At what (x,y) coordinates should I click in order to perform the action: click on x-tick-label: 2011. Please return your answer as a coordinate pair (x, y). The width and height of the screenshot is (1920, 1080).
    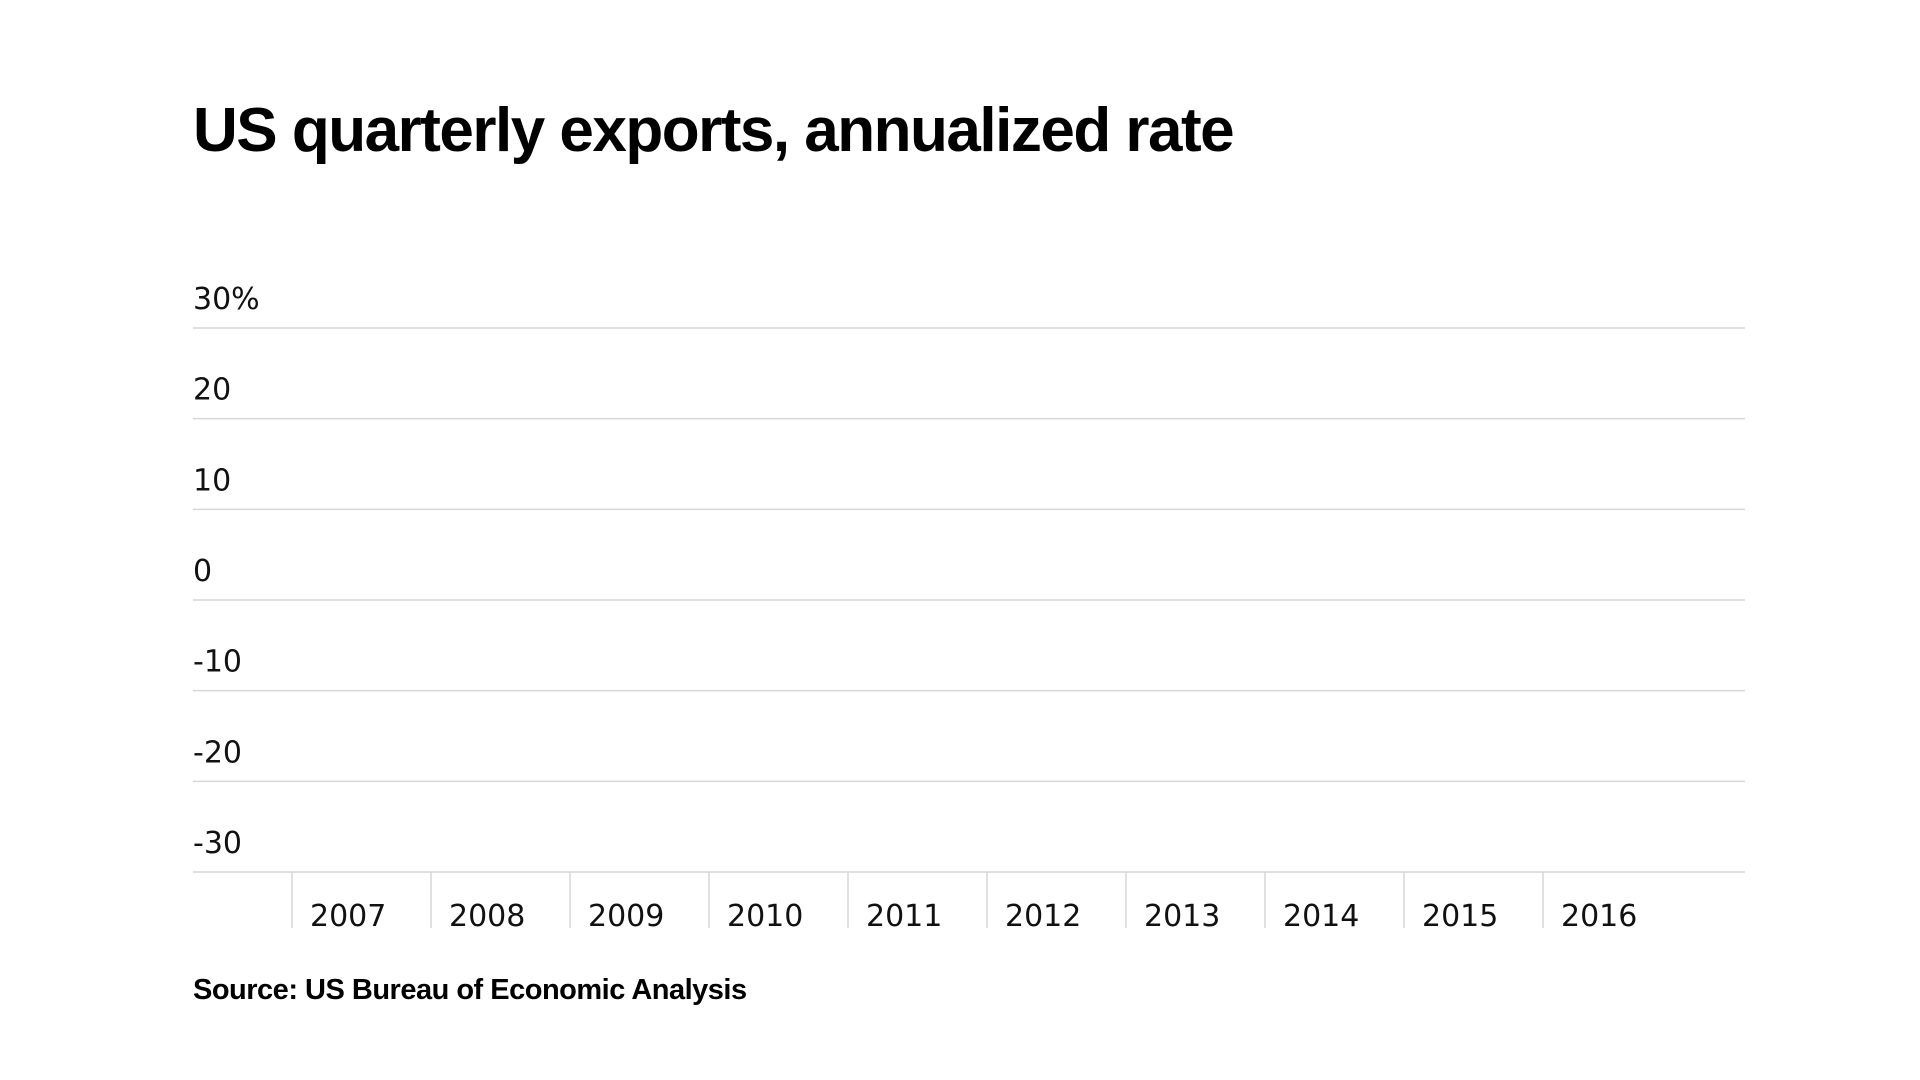
    Looking at the image, I should click on (904, 916).